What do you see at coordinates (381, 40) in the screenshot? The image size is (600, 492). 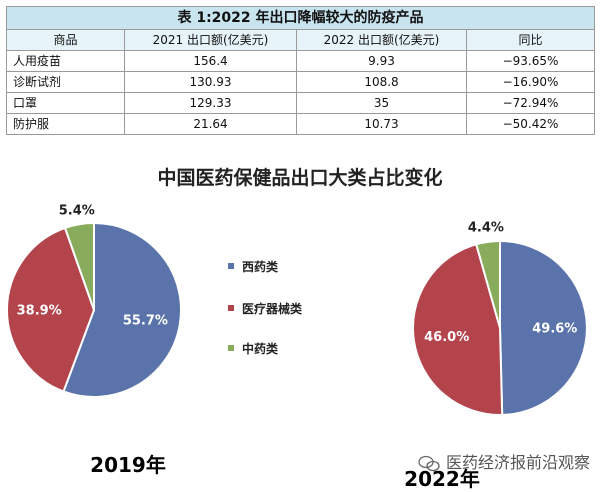 I see `header-2022: 2022 出口额(亿美元)` at bounding box center [381, 40].